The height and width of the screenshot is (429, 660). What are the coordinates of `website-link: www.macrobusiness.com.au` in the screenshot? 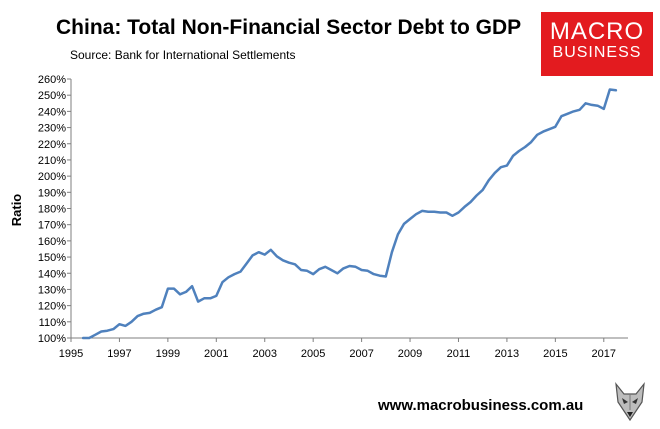 It's located at (481, 405).